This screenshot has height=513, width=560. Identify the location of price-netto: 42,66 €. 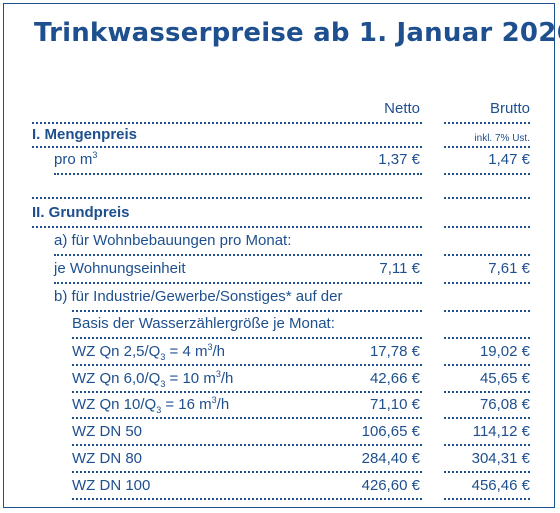
(394, 378).